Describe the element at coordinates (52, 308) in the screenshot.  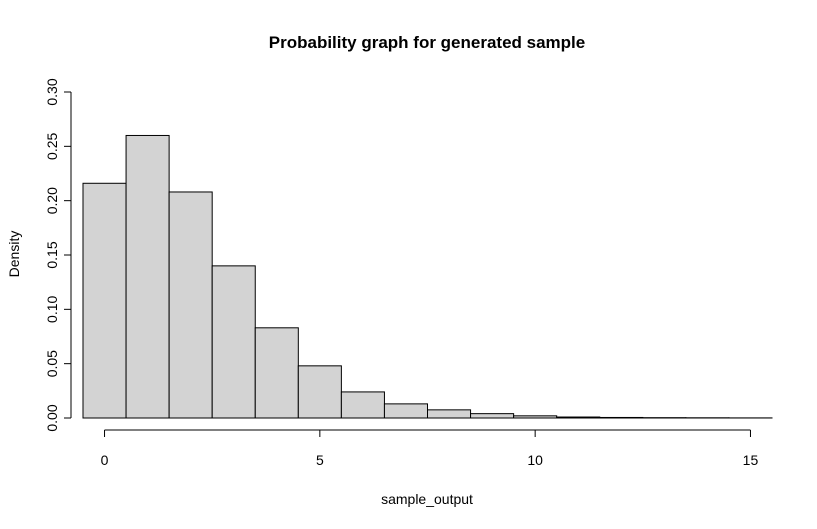
I see `y-tick-label: 0.10` at that location.